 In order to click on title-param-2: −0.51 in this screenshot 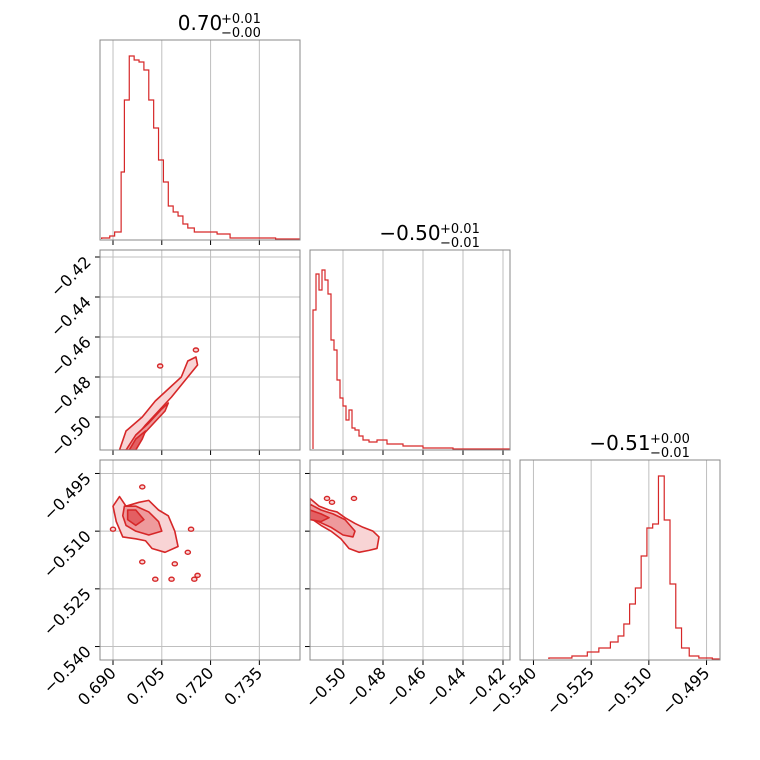, I will do `click(619, 443)`.